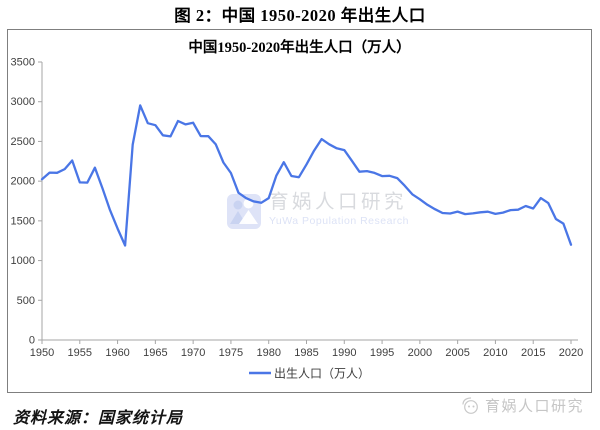 This screenshot has width=600, height=430. Describe the element at coordinates (420, 353) in the screenshot. I see `x-tick-label: 2000` at that location.